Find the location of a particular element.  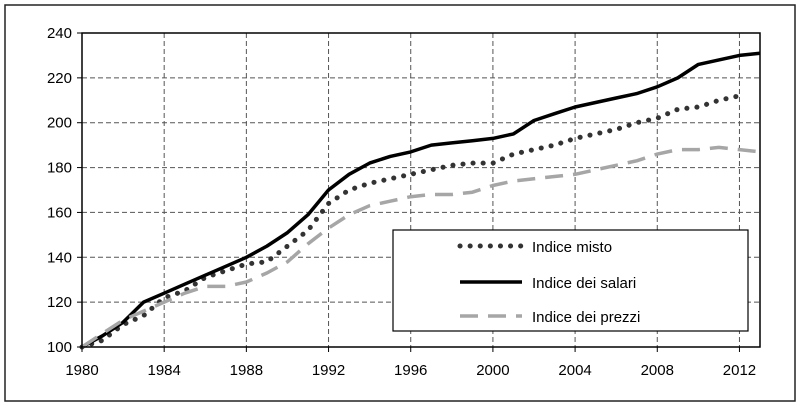

x-tick-label: 2012 is located at coordinates (739, 370).